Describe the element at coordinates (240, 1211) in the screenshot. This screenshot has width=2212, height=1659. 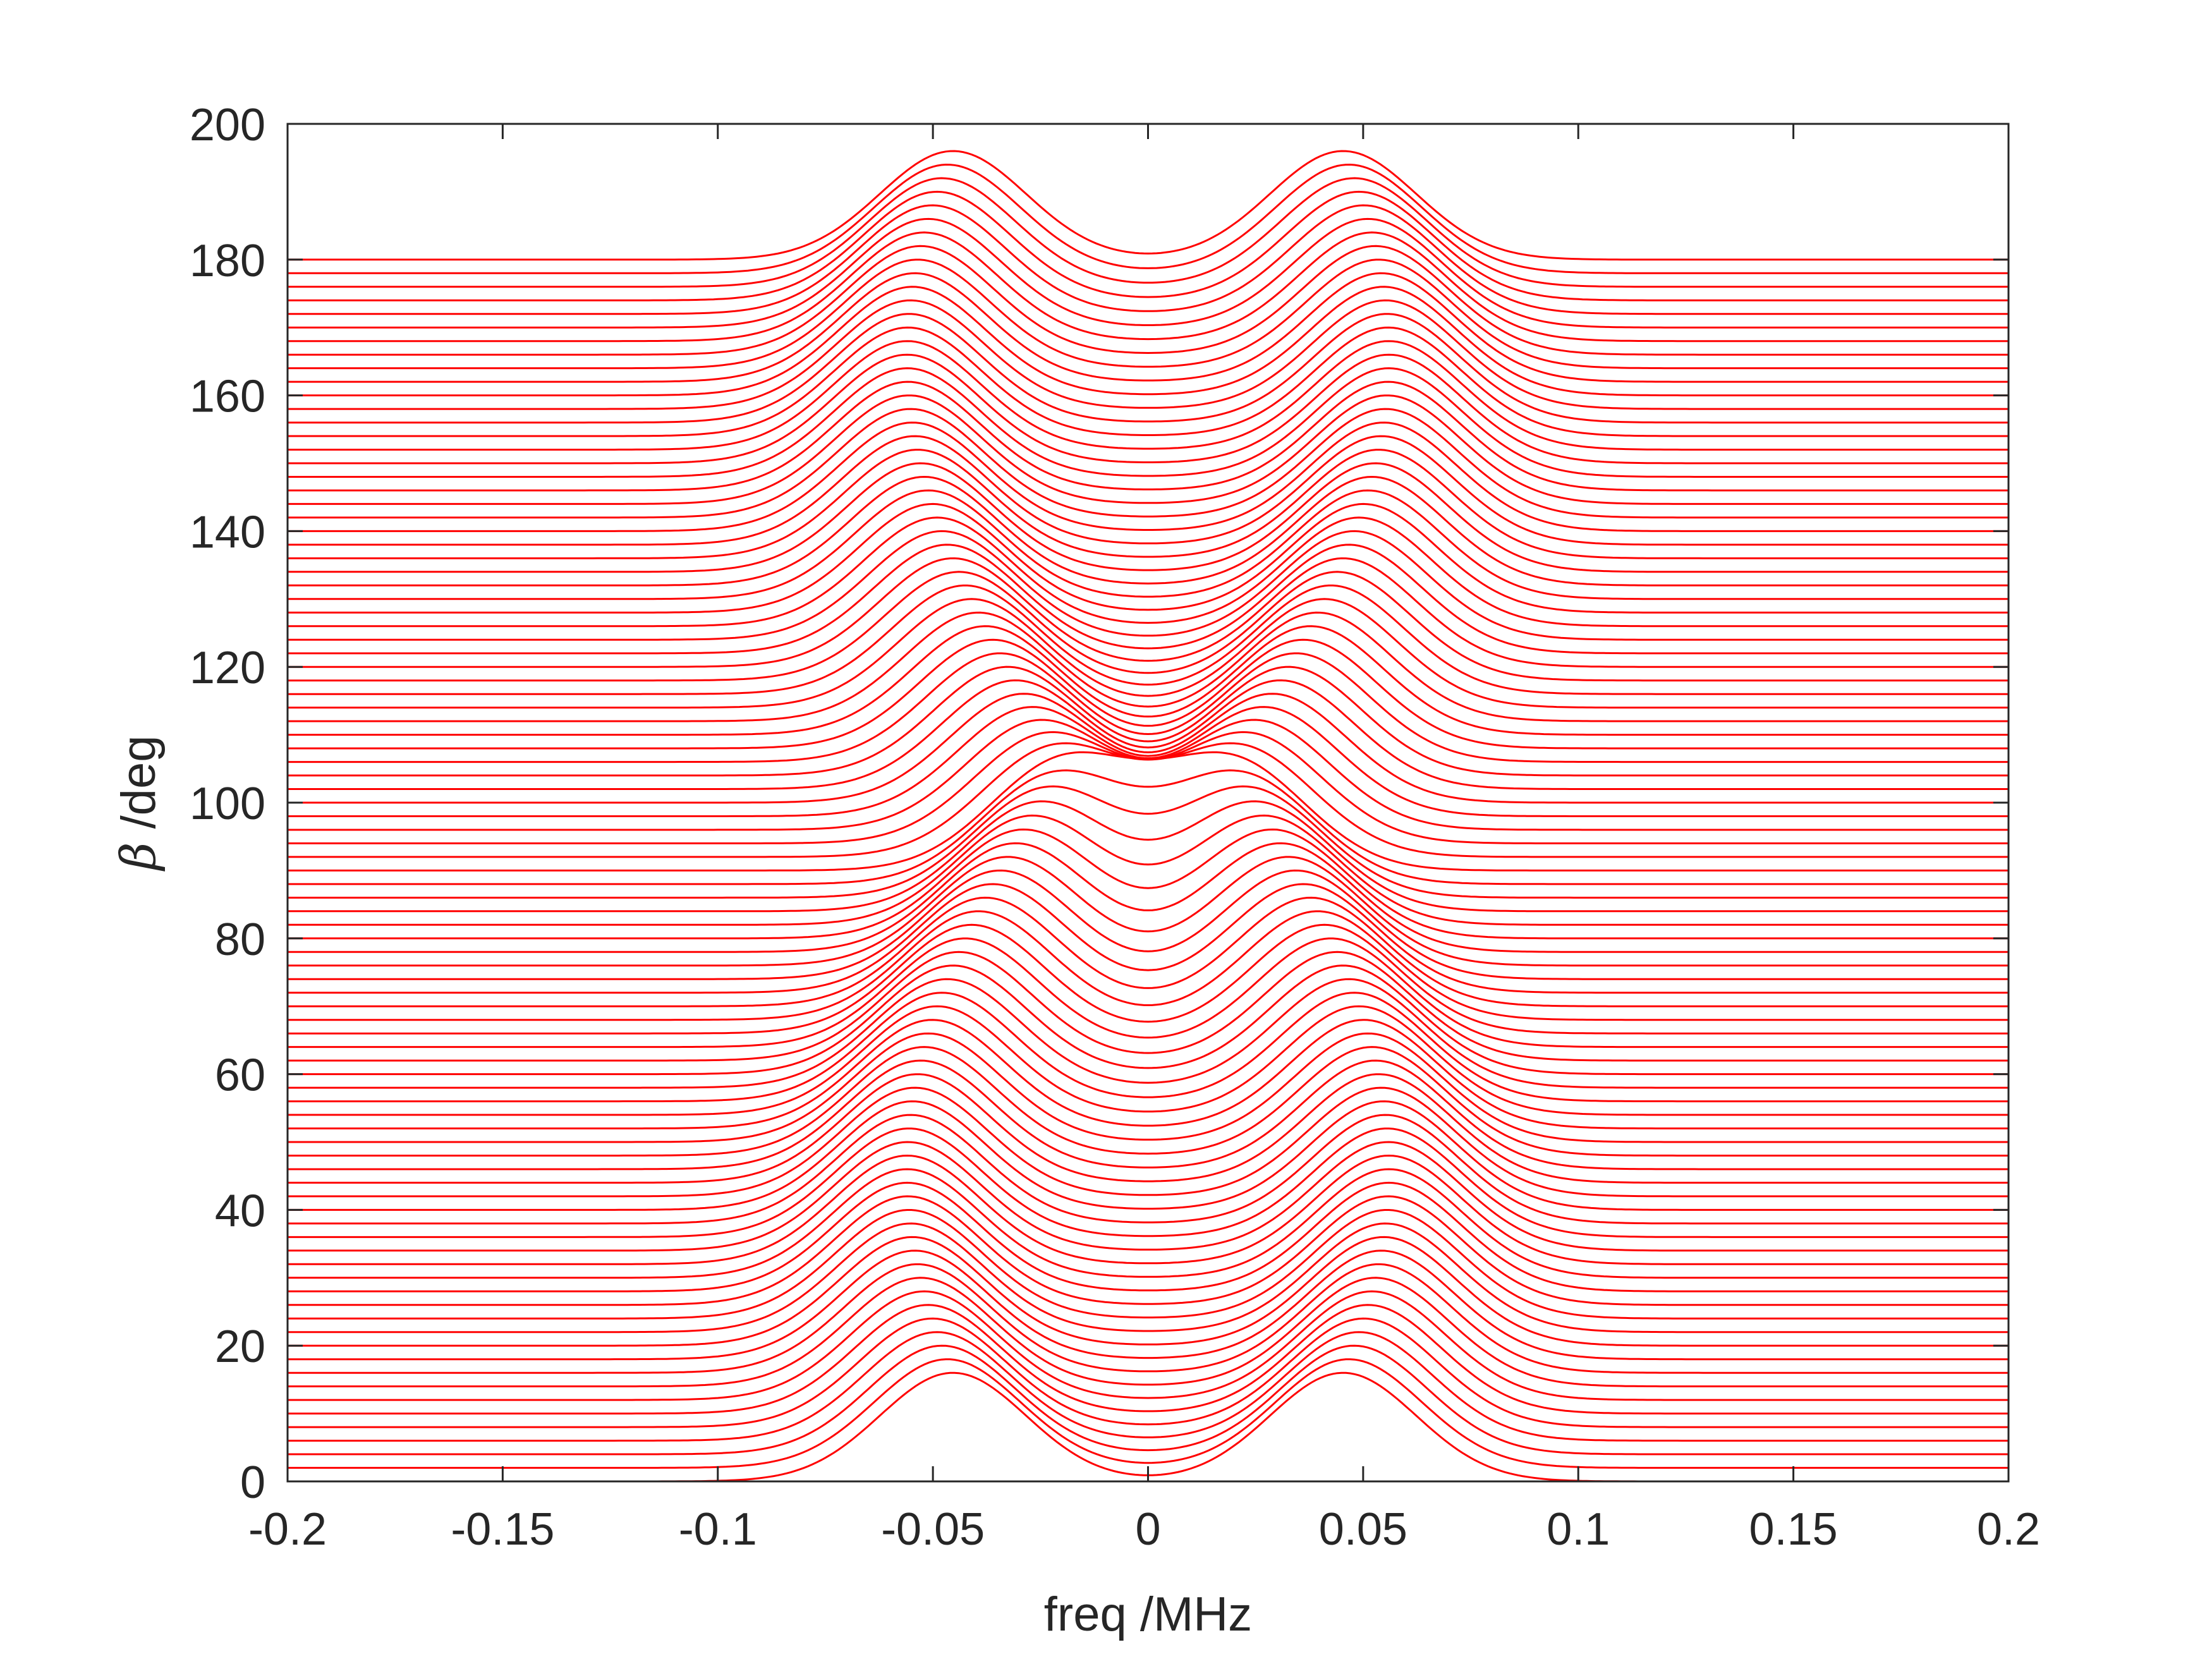
I see `y-tick-label: 40` at that location.